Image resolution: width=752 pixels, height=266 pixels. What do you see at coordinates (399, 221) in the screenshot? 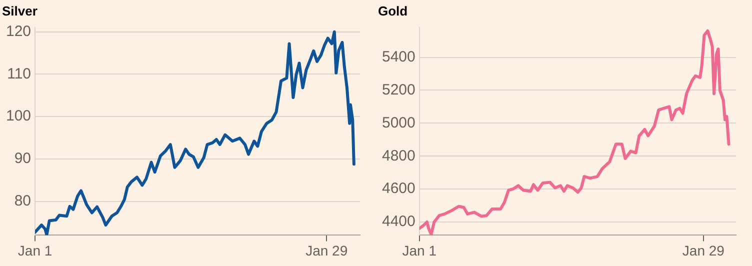
I see `y-tick-label: 4400` at bounding box center [399, 221].